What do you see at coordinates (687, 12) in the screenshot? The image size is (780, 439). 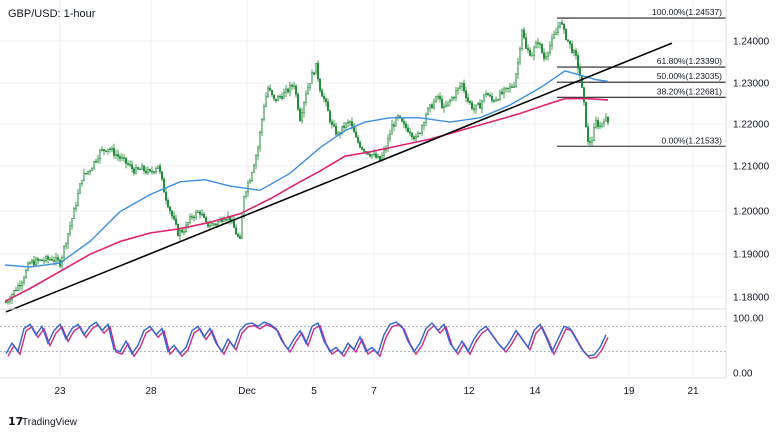 I see `fib-level-label: 100.00%(1.24537)` at bounding box center [687, 12].